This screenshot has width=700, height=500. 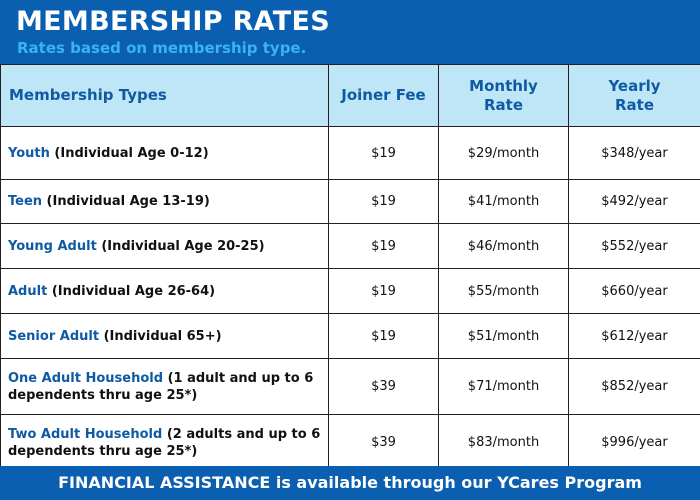 What do you see at coordinates (503, 442) in the screenshot?
I see `monthly-rate-cell: $83/month` at bounding box center [503, 442].